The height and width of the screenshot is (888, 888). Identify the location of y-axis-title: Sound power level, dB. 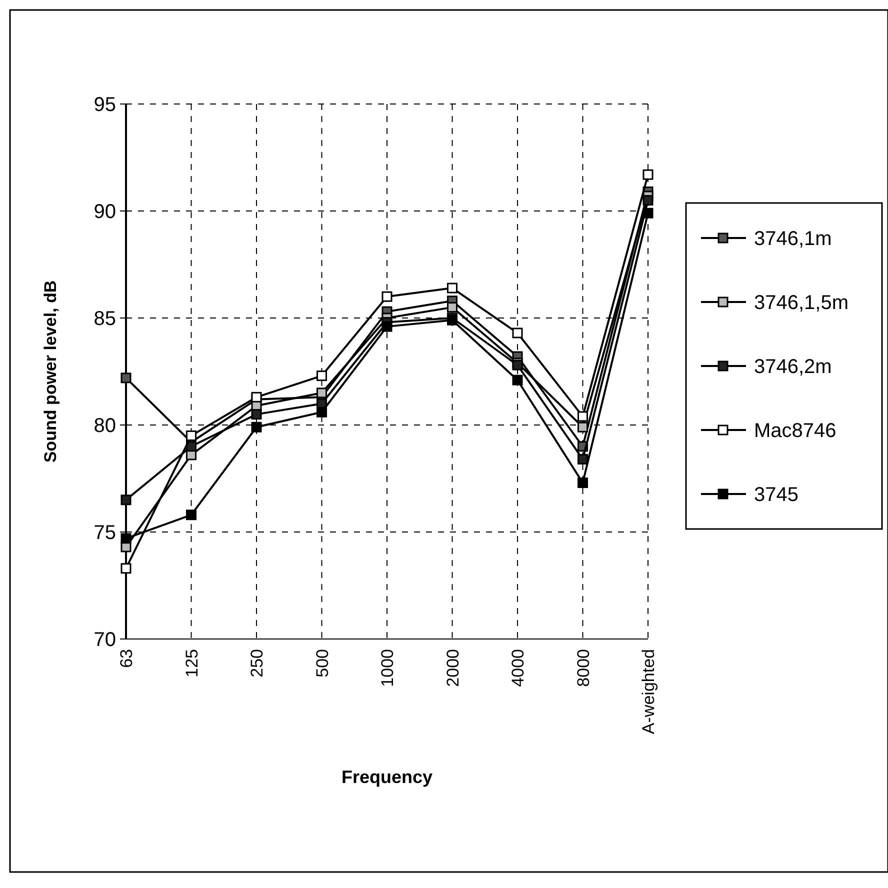
(50, 371).